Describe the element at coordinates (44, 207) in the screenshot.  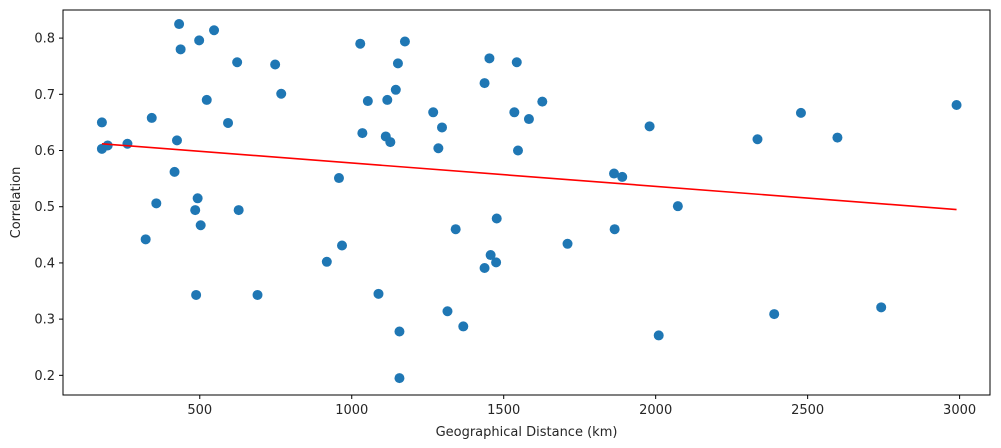
I see `y-tick-label: 0.5` at that location.